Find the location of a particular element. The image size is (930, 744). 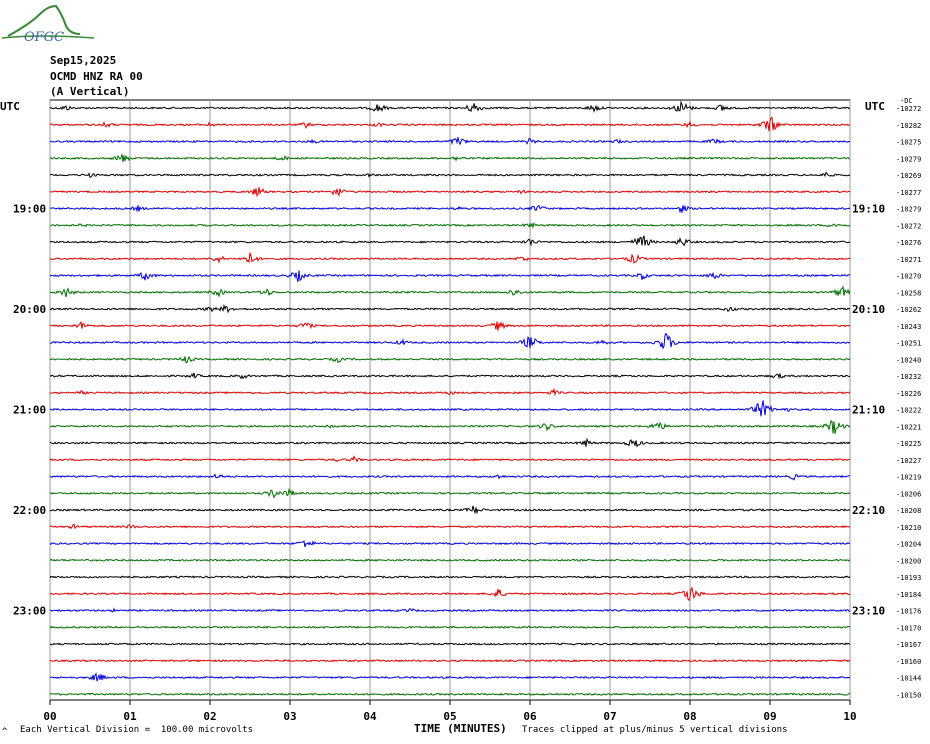

hour-label-left: 21:00 is located at coordinates (29, 410).